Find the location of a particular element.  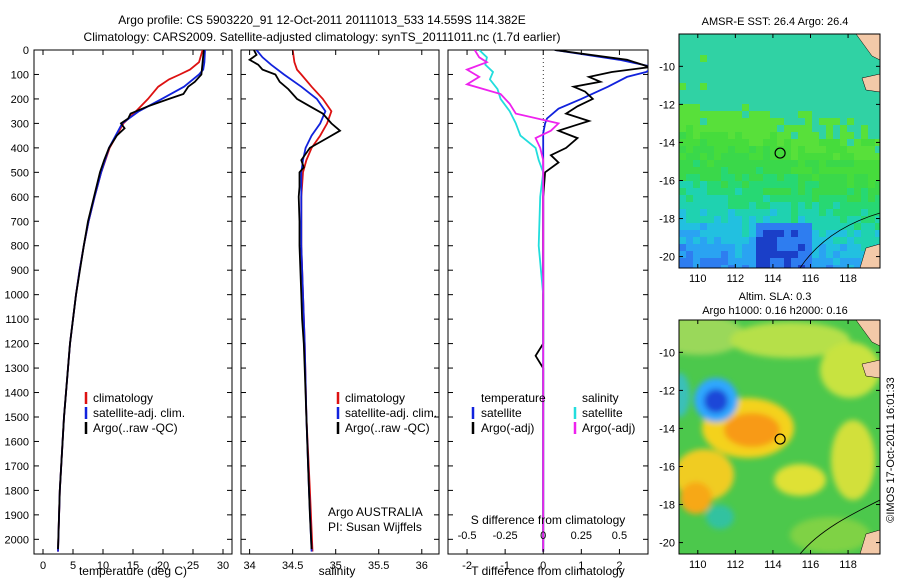

series-line-argo-raw-qc- is located at coordinates (131, 300).